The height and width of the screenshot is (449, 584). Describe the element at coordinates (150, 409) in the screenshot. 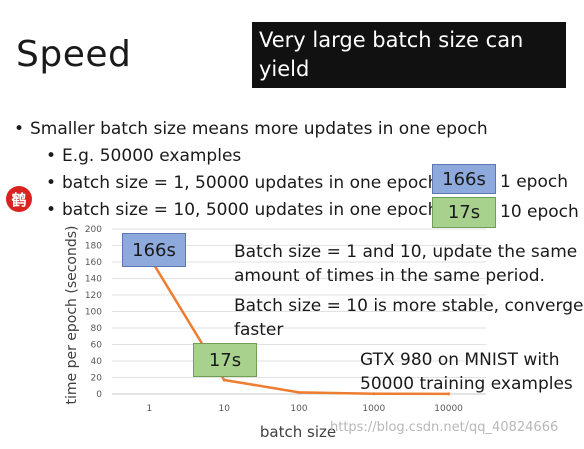

I see `x-tick-label: 1` at that location.